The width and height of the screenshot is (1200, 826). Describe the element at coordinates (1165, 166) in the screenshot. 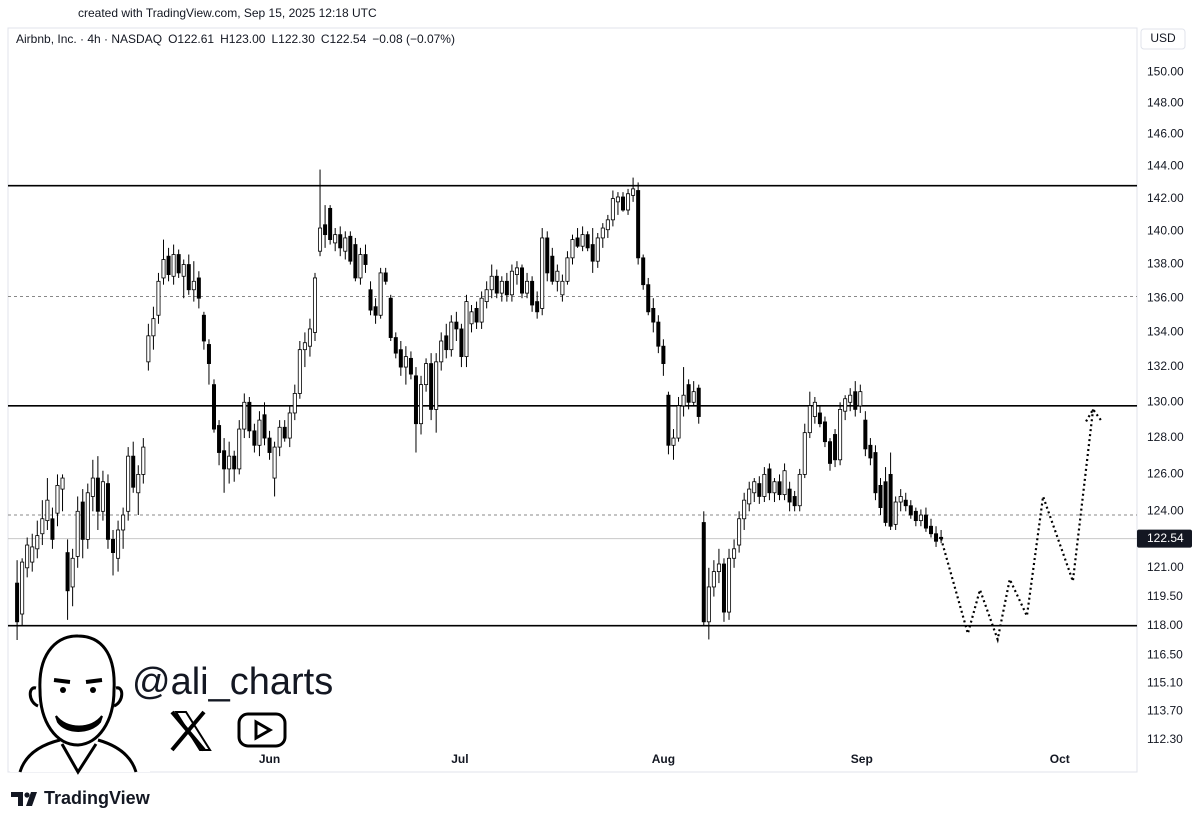

I see `y-tick-label: 144.00` at that location.